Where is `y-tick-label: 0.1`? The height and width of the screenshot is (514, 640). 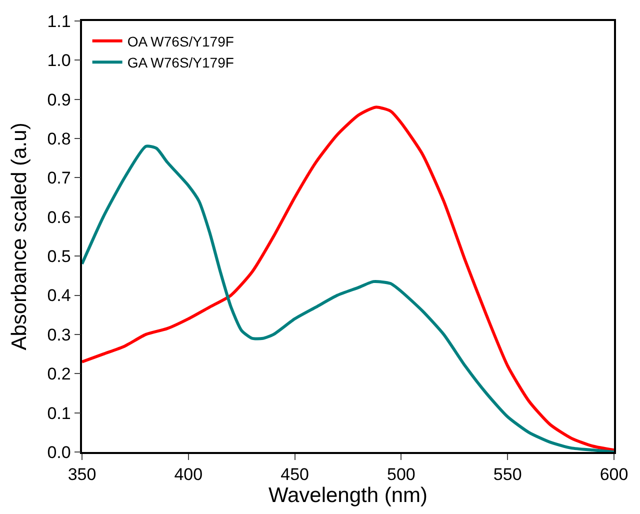 y-tick-label: 0.1 is located at coordinates (59, 413).